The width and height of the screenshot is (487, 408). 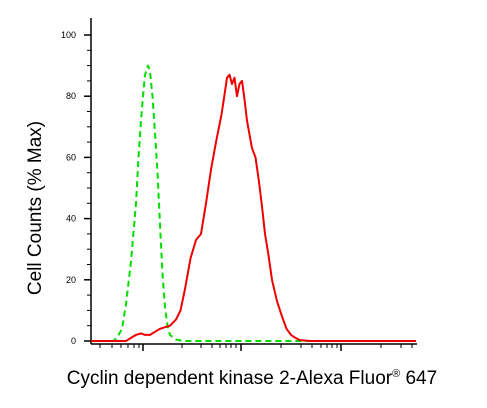 What do you see at coordinates (73, 341) in the screenshot?
I see `y-tick-label: 0` at bounding box center [73, 341].